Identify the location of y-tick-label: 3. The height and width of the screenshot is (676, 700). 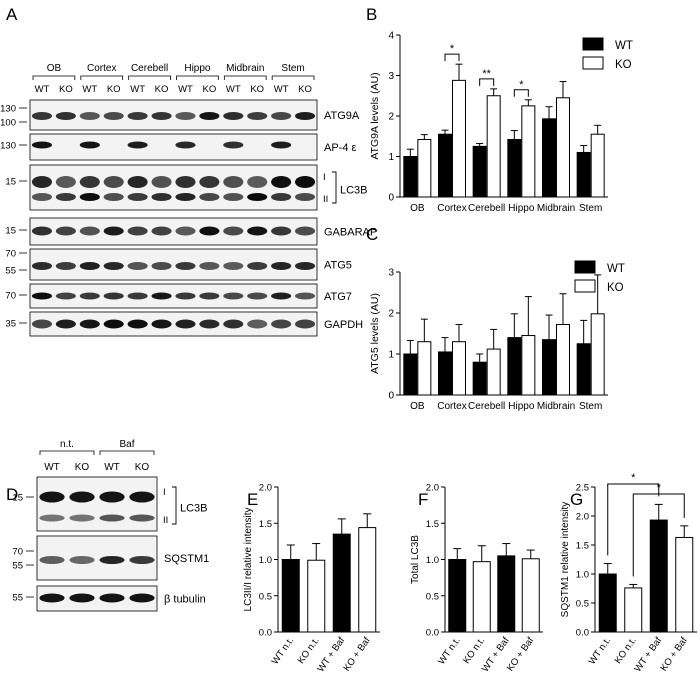
(391, 76).